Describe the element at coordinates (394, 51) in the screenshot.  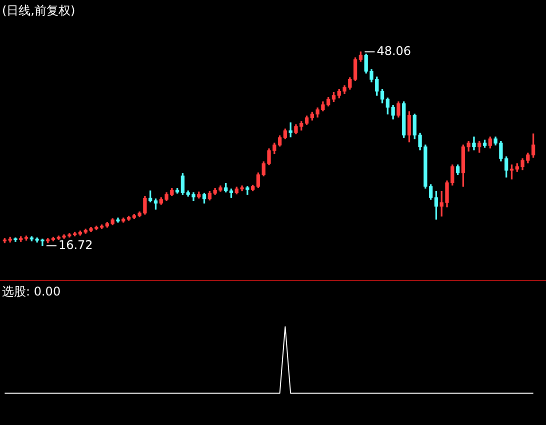
I see `annotation: 48.06` at that location.